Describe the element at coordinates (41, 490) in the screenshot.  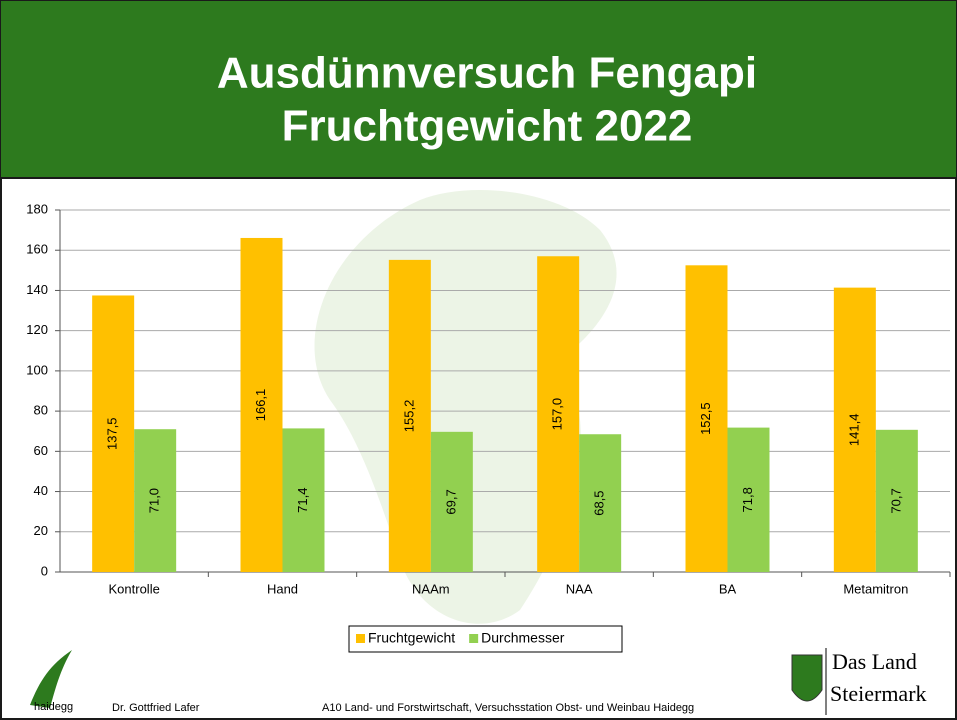
I see `y-tick-label: 40` at that location.